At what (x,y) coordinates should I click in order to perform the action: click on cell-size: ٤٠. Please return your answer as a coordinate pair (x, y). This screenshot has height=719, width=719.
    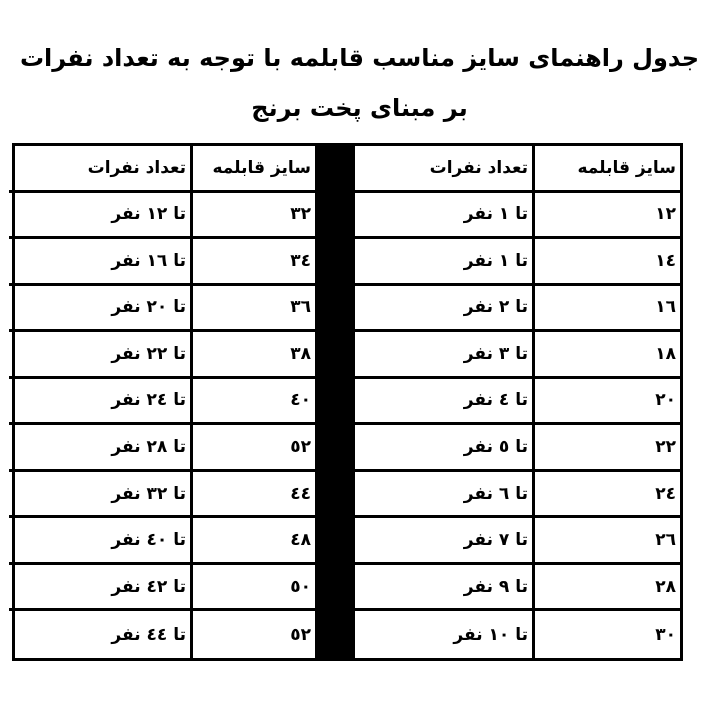
    Looking at the image, I should click on (252, 402).